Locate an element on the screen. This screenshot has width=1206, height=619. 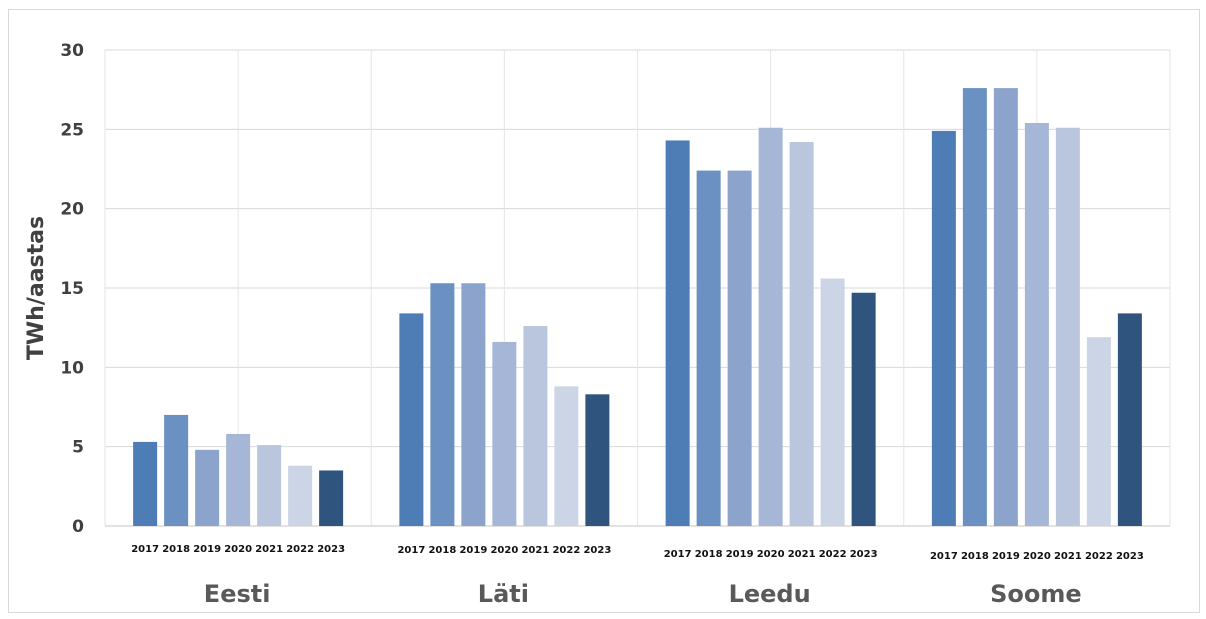
bar-eesti-2021 is located at coordinates (269, 485).